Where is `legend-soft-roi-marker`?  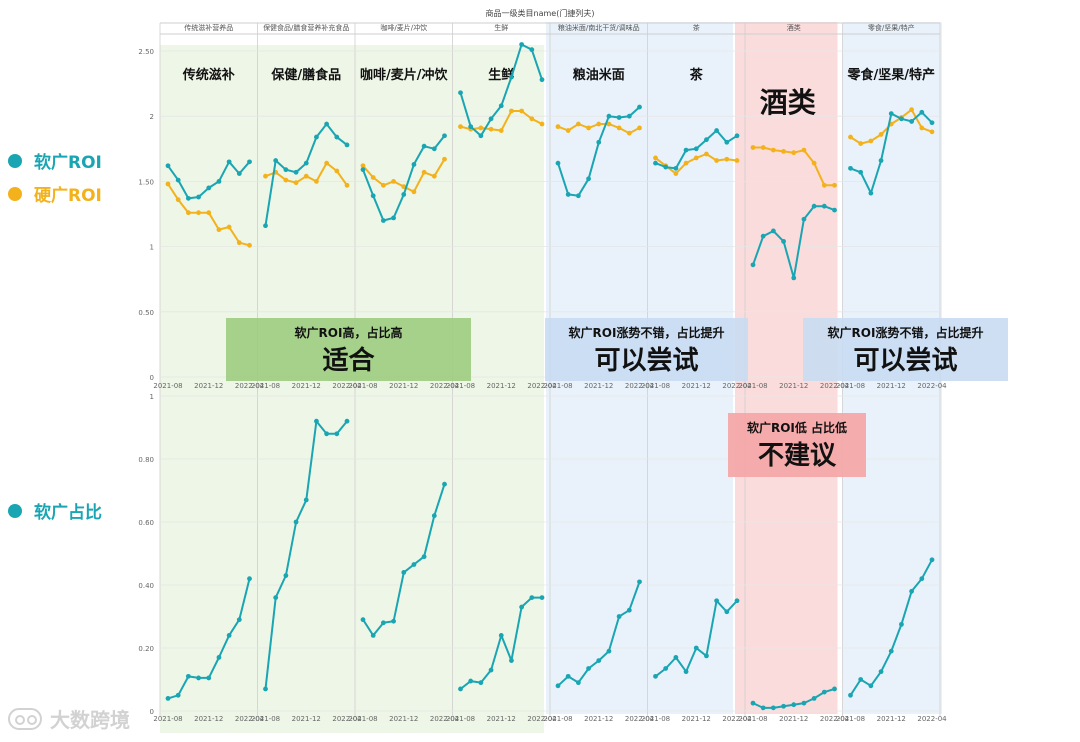
legend-soft-roi-marker is located at coordinates (15, 160).